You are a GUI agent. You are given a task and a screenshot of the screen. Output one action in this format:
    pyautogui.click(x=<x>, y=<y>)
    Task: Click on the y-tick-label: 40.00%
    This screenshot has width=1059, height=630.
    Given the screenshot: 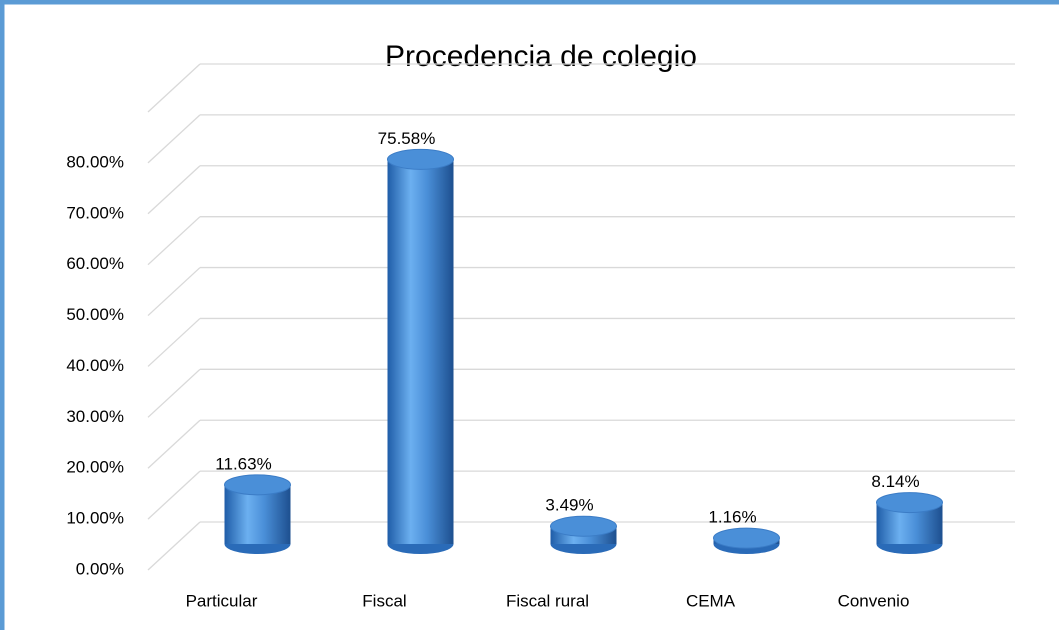 What is the action you would take?
    pyautogui.click(x=95, y=365)
    